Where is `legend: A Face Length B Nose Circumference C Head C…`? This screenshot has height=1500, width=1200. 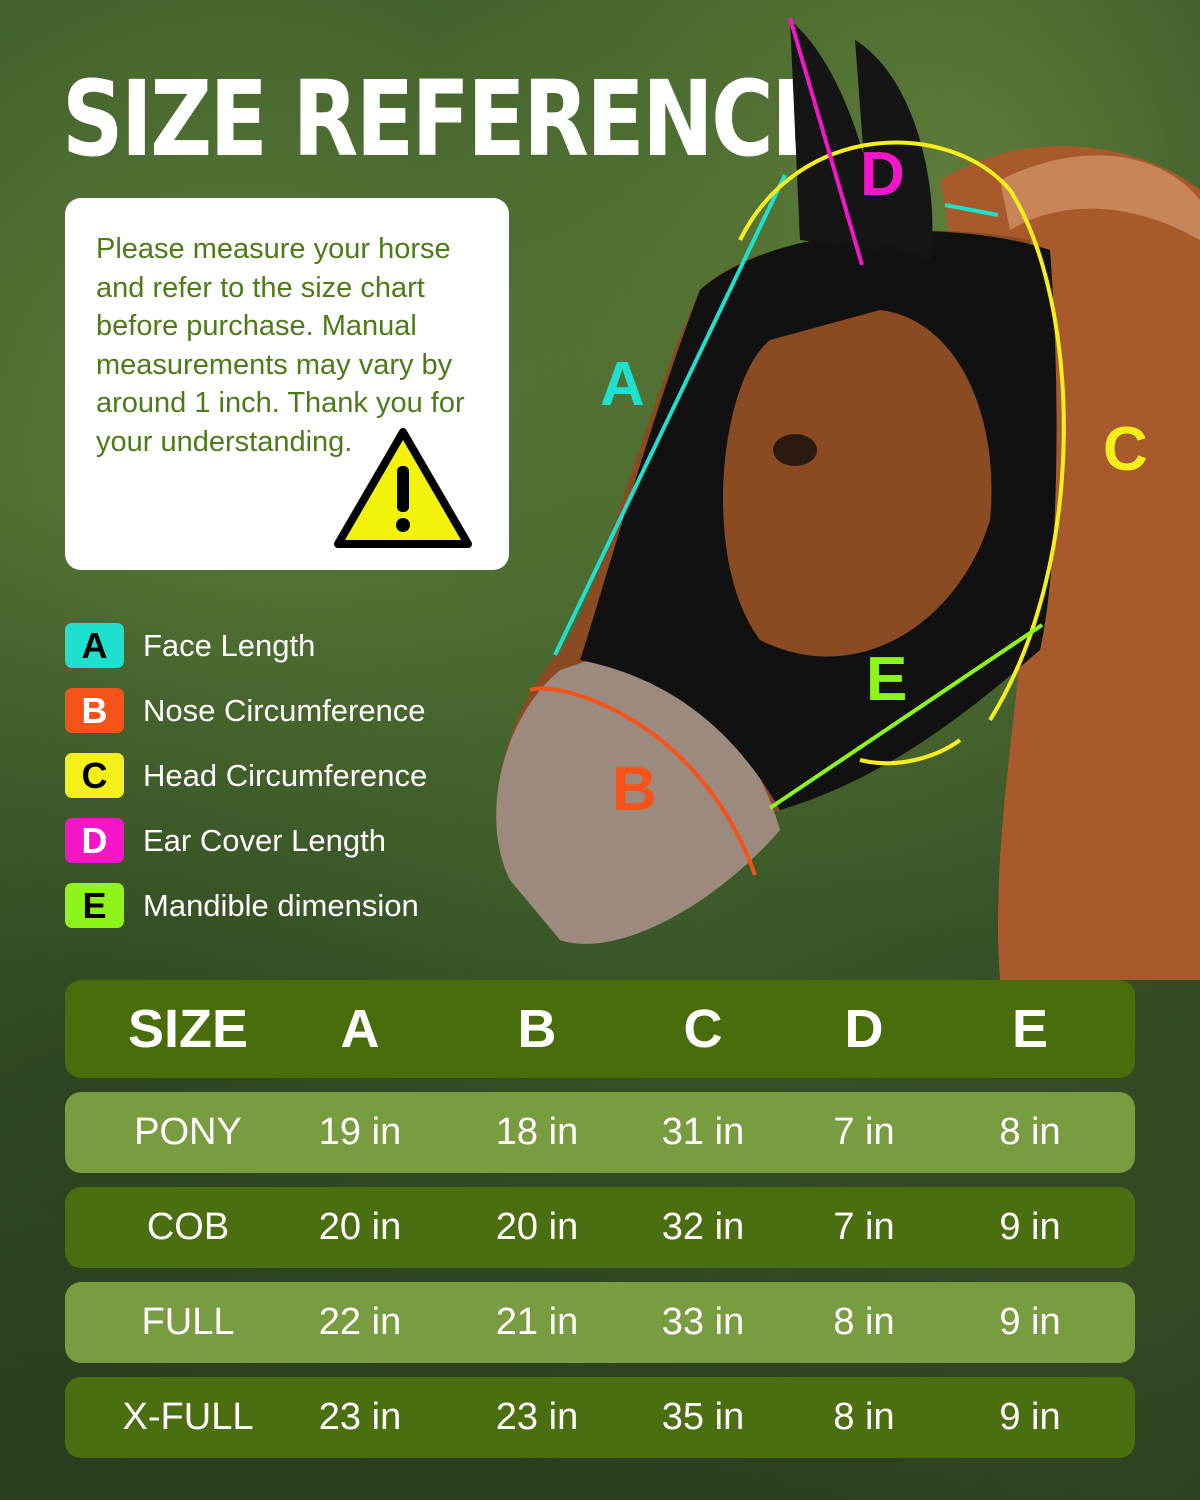
legend: A Face Length B Nose Circumference C Head C… is located at coordinates (246, 775).